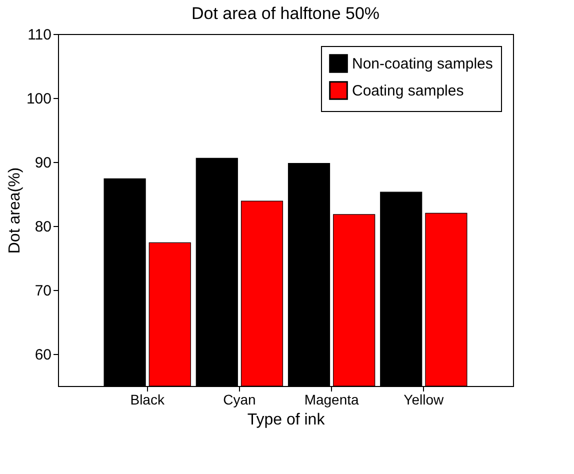 The height and width of the screenshot is (474, 574). Describe the element at coordinates (408, 91) in the screenshot. I see `legend-label: Coating samples` at that location.